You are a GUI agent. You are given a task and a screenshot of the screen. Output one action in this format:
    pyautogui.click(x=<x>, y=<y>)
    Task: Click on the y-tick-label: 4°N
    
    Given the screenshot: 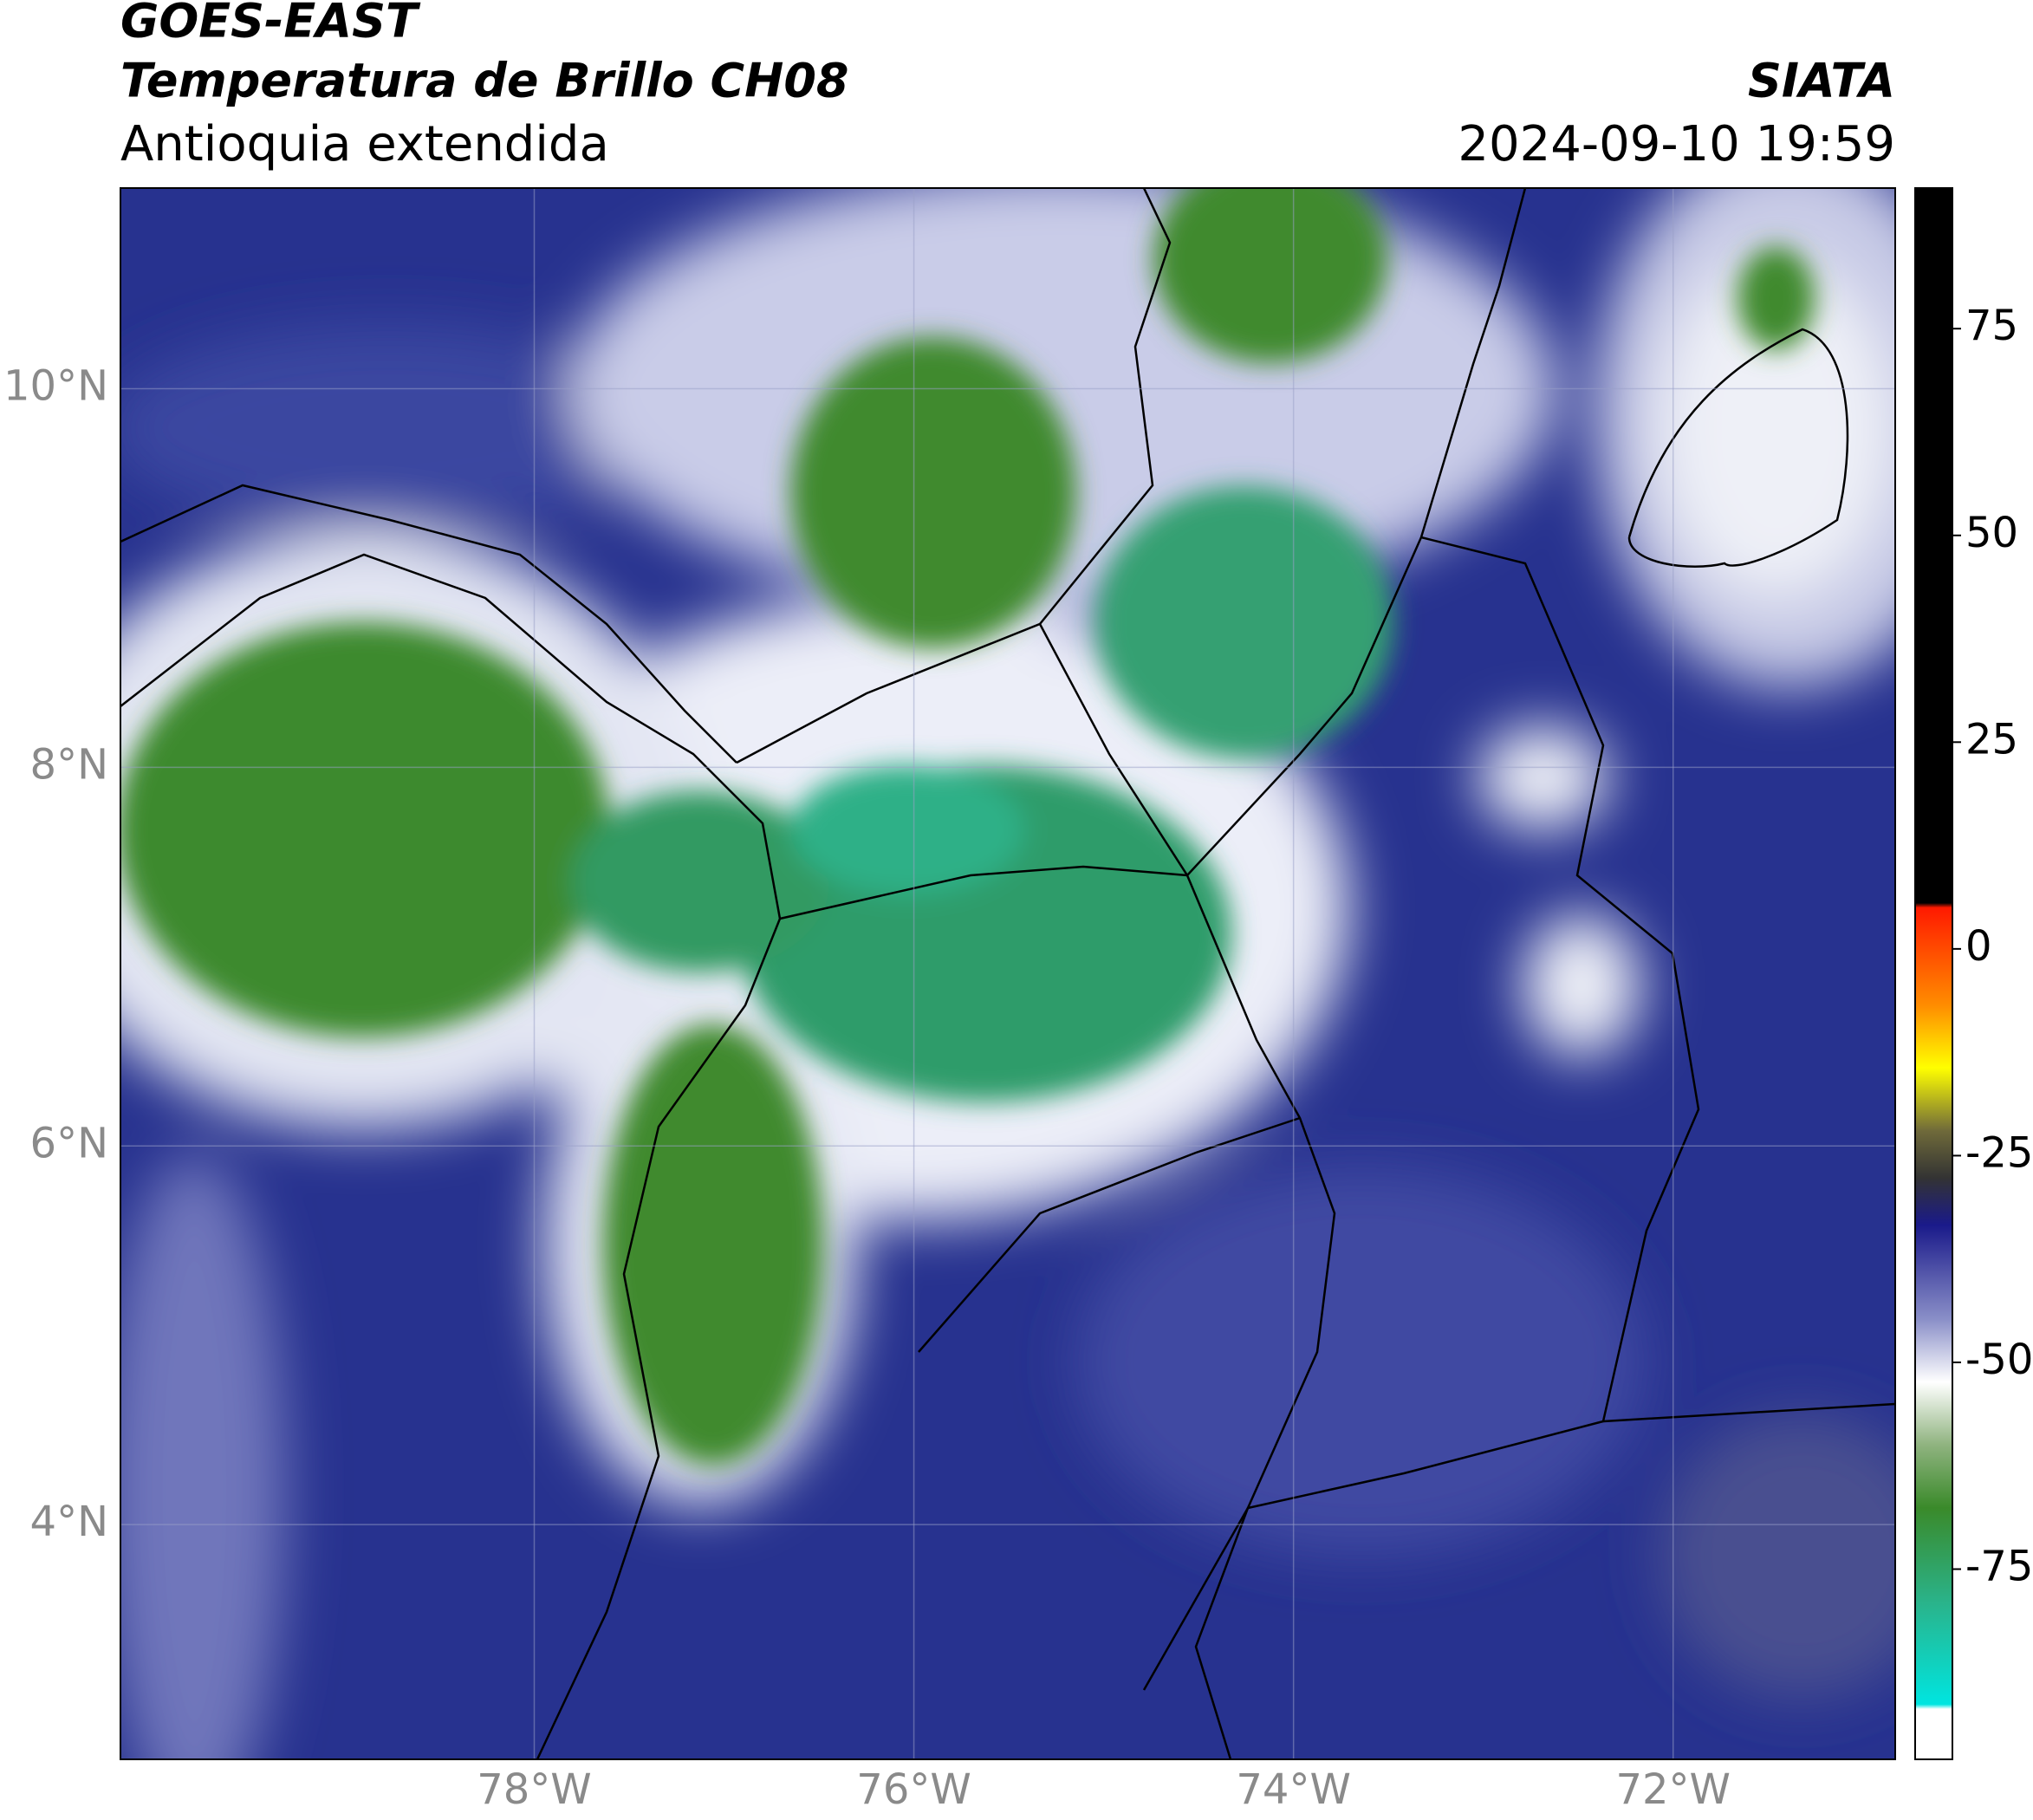 What is the action you would take?
    pyautogui.click(x=69, y=1522)
    